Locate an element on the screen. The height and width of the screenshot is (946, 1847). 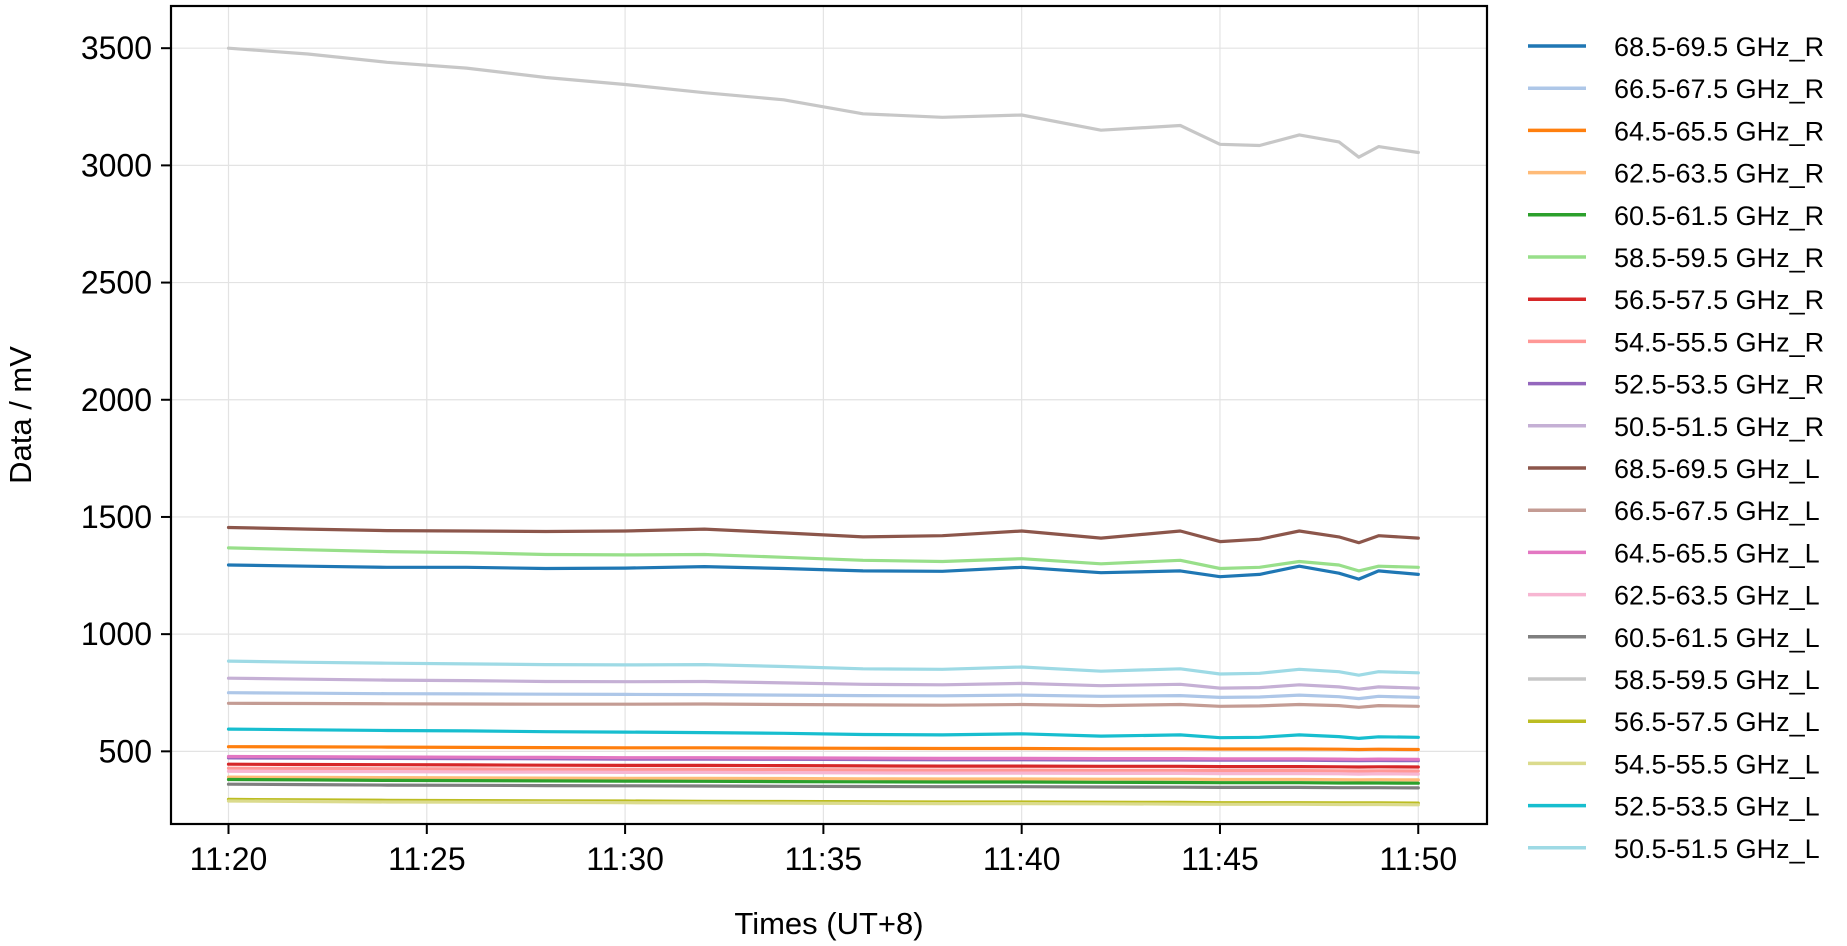
legend-label-15: 58.5-59.5 GHz_L is located at coordinates (1717, 680).